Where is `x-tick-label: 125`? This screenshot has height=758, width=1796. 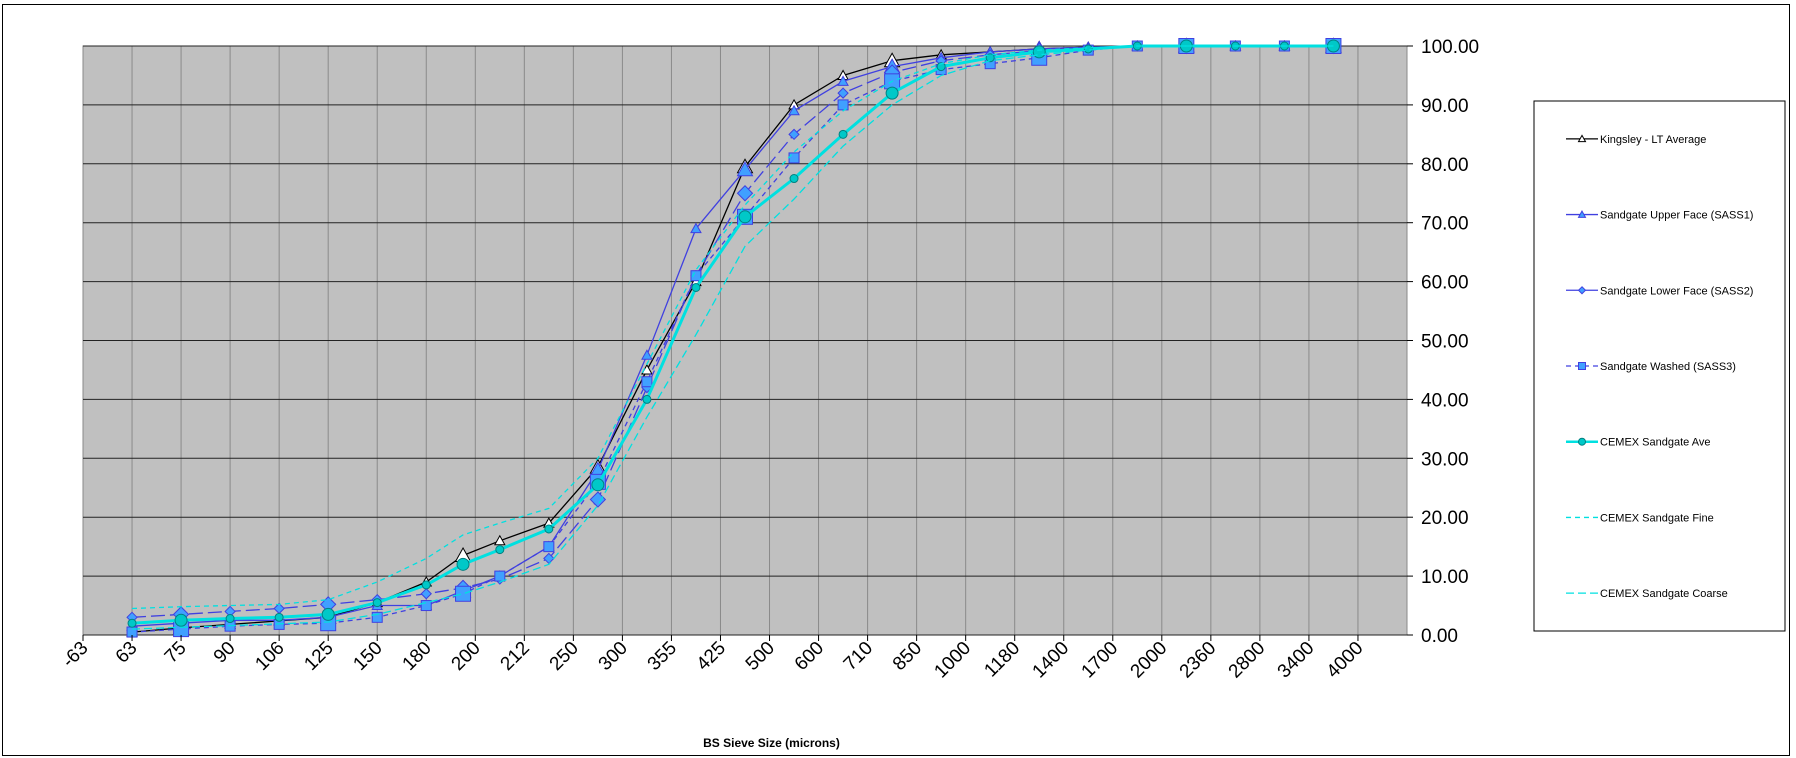 x-tick-label: 125 is located at coordinates (318, 656).